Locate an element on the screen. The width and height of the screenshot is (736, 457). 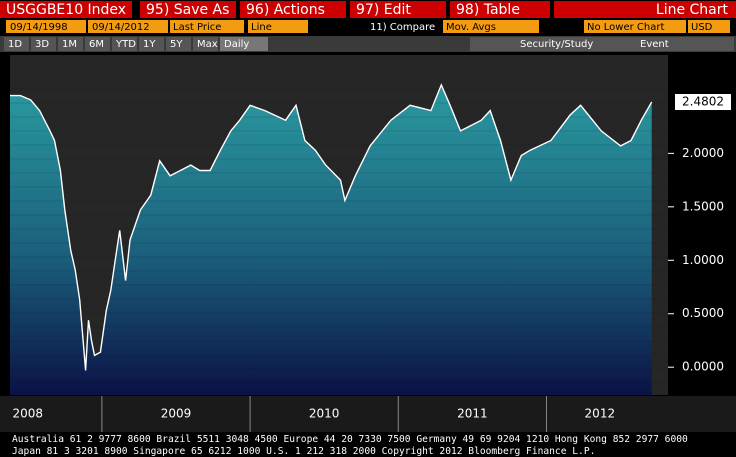
currency: USD is located at coordinates (702, 27).